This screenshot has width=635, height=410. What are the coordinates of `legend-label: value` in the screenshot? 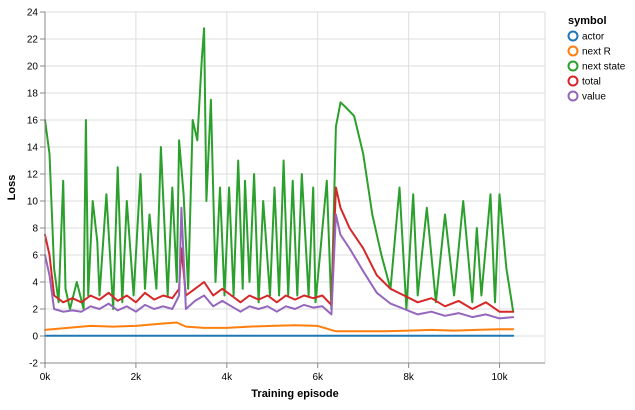 It's located at (594, 97).